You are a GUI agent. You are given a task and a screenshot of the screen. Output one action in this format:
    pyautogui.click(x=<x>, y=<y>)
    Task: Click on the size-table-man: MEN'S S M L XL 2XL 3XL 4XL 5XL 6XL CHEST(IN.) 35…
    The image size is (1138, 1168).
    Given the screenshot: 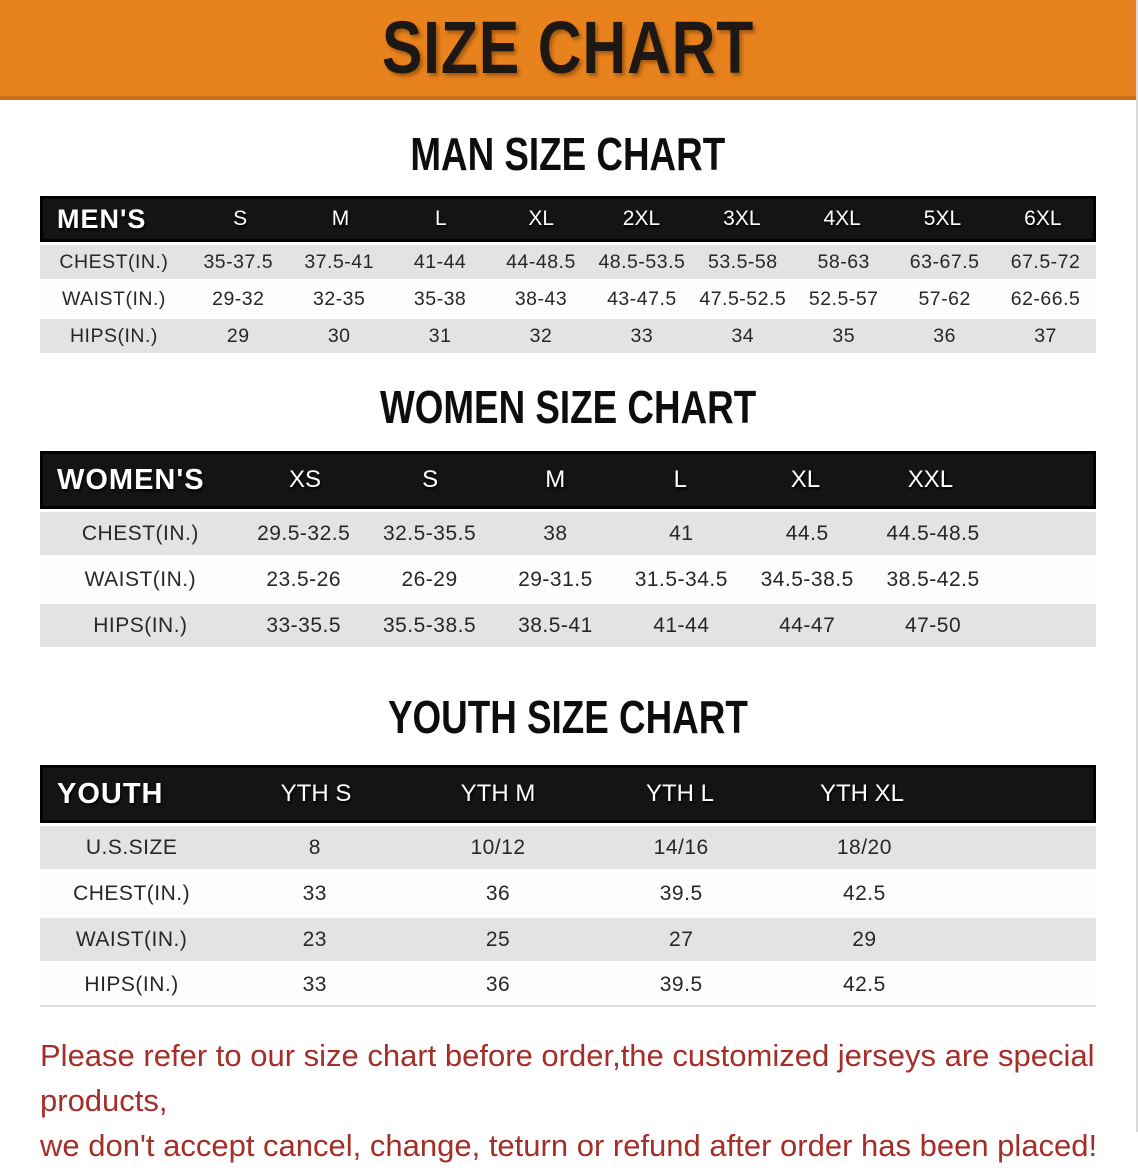 What is the action you would take?
    pyautogui.click(x=568, y=274)
    